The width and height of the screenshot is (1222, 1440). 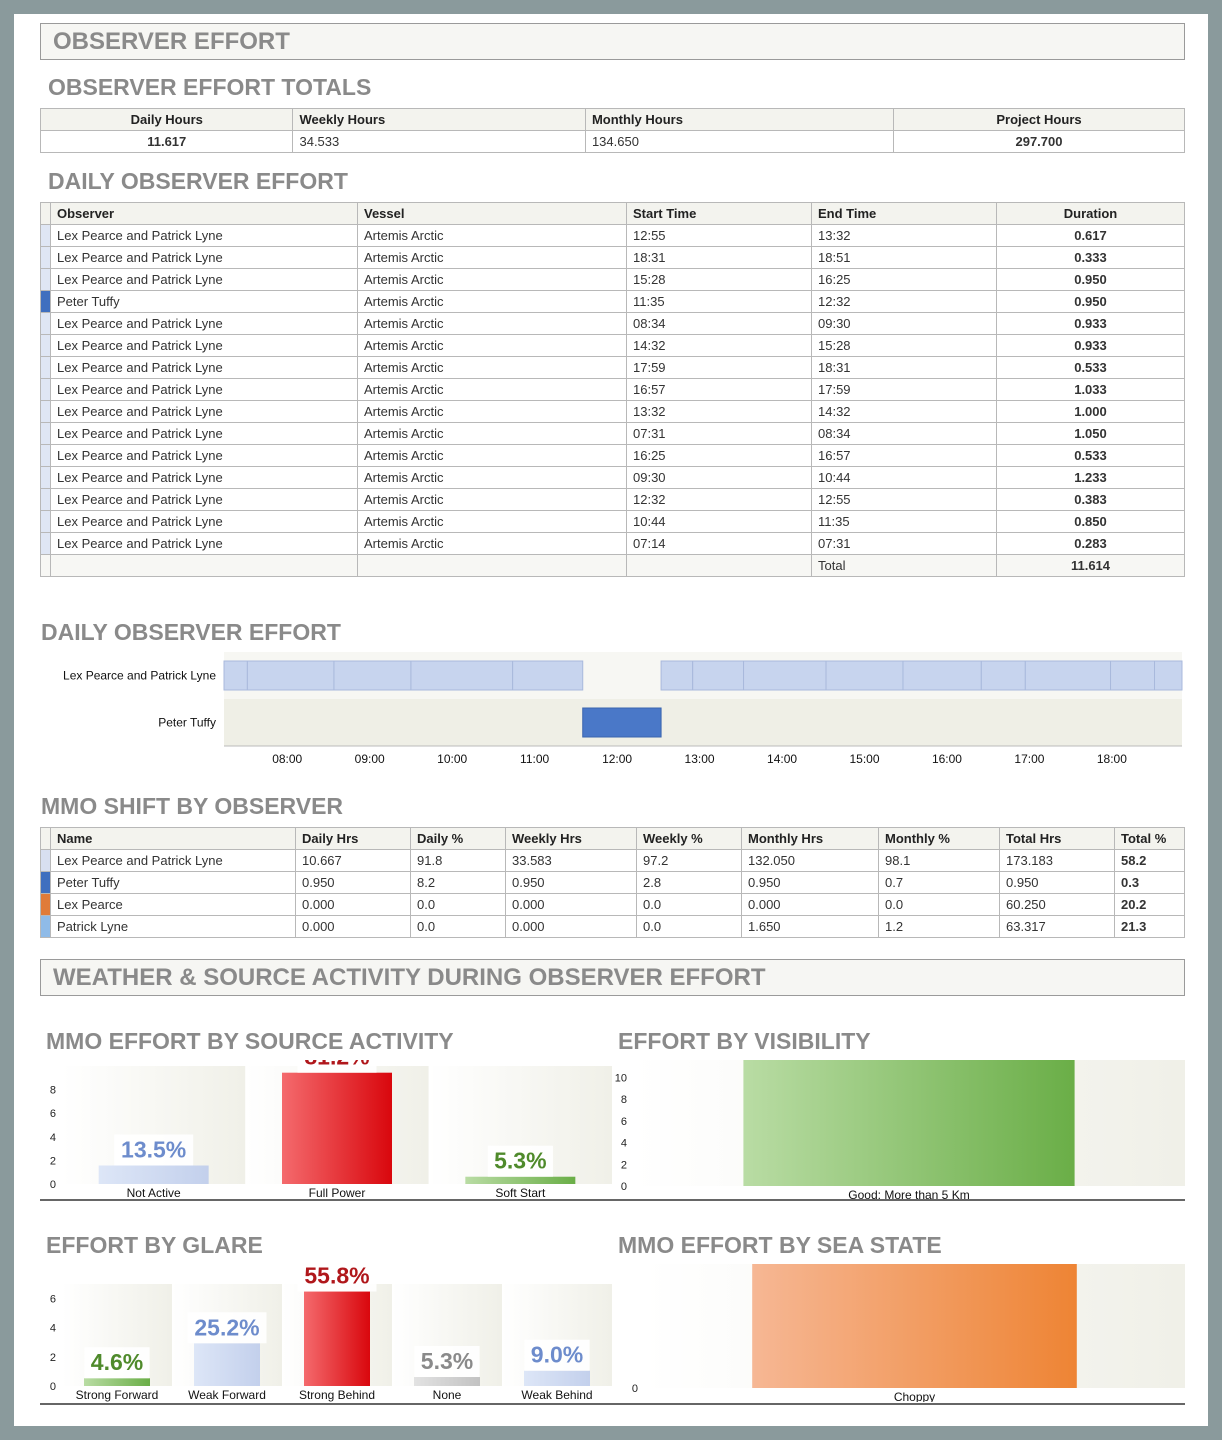 What do you see at coordinates (1090, 411) in the screenshot?
I see `duration-cell: 1.000` at bounding box center [1090, 411].